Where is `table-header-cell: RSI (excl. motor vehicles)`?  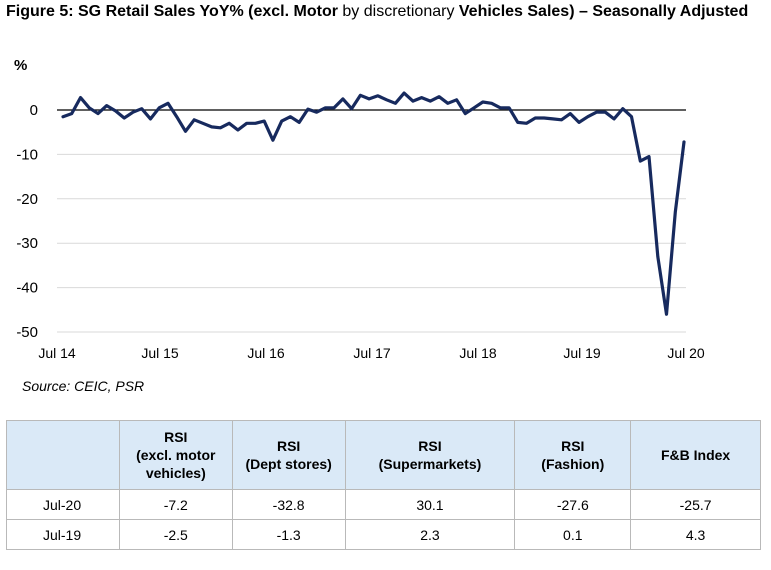
table-header-cell: RSI (excl. motor vehicles) is located at coordinates (175, 455).